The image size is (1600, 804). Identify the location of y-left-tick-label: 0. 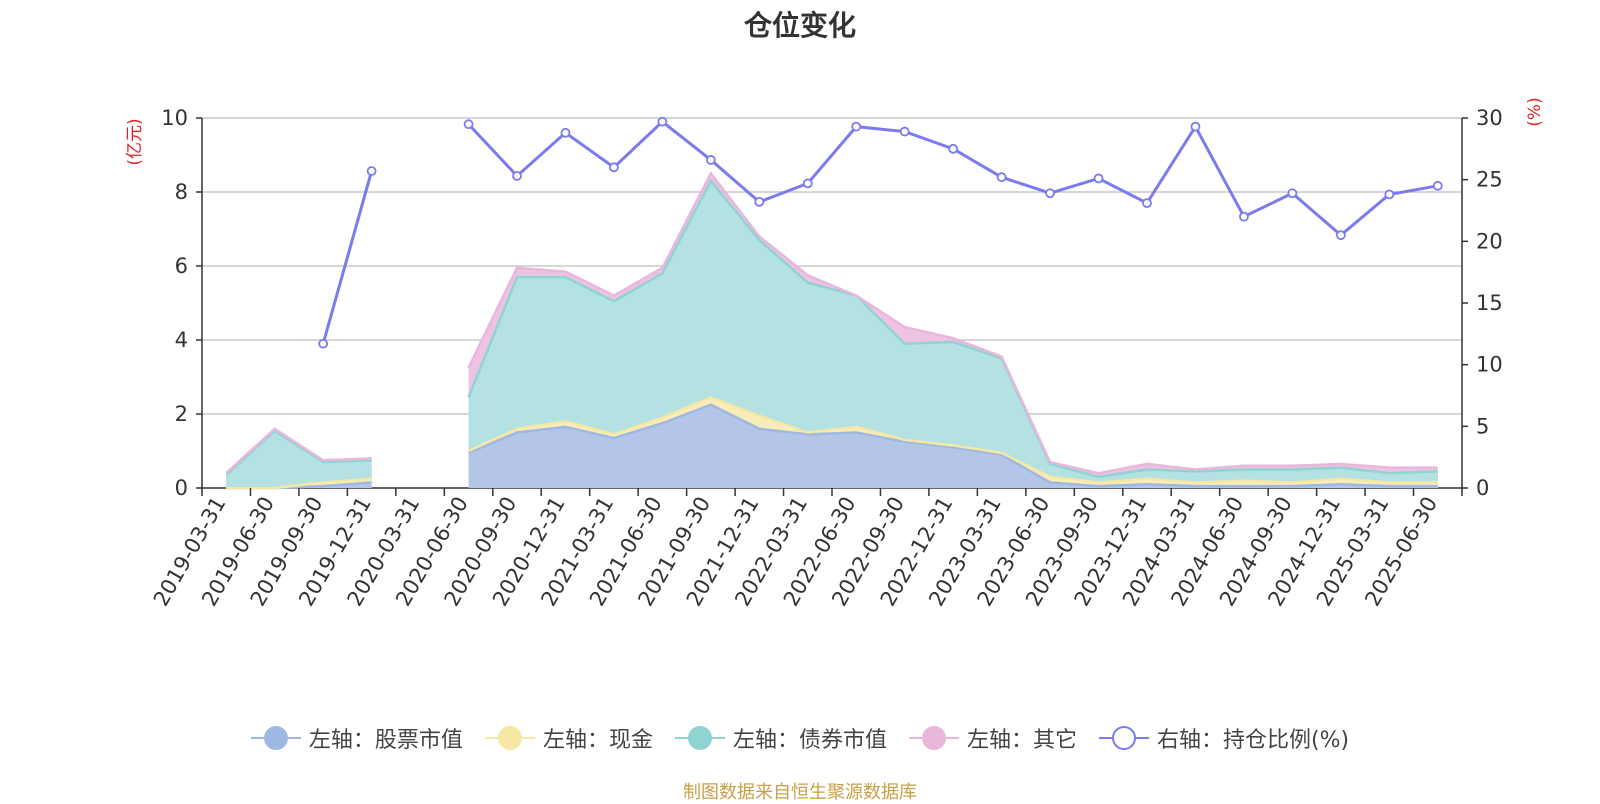
(181, 488).